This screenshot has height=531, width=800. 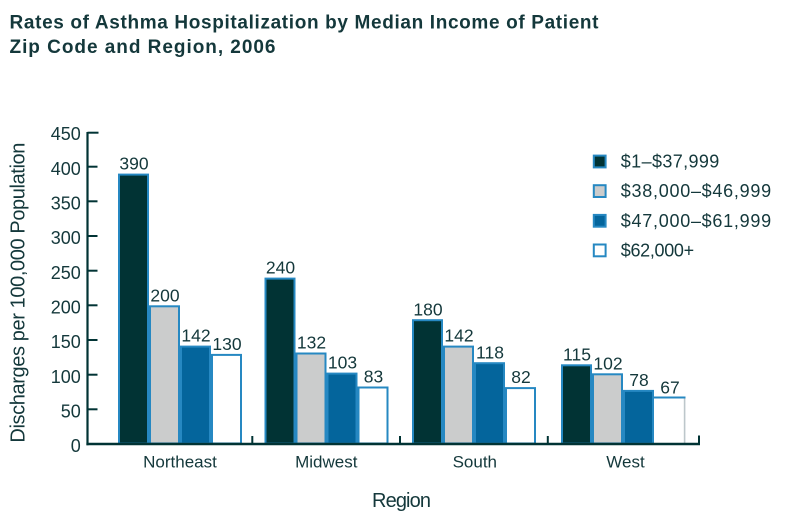 What do you see at coordinates (76, 446) in the screenshot?
I see `svg-text: 0` at bounding box center [76, 446].